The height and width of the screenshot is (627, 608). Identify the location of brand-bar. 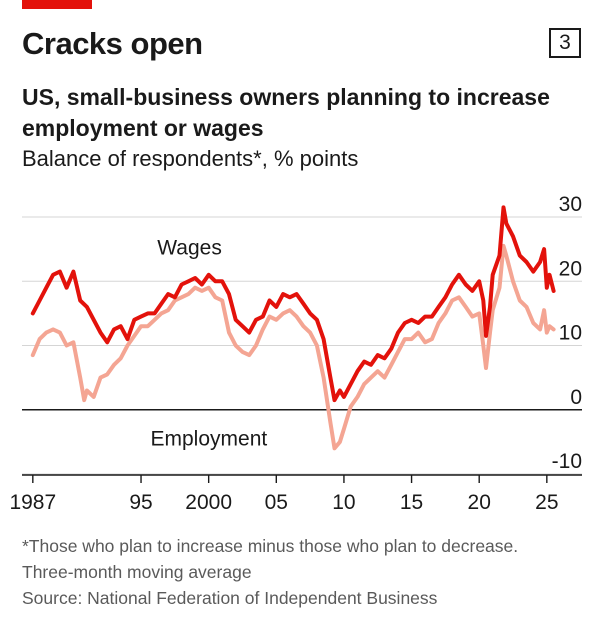
(57, 4).